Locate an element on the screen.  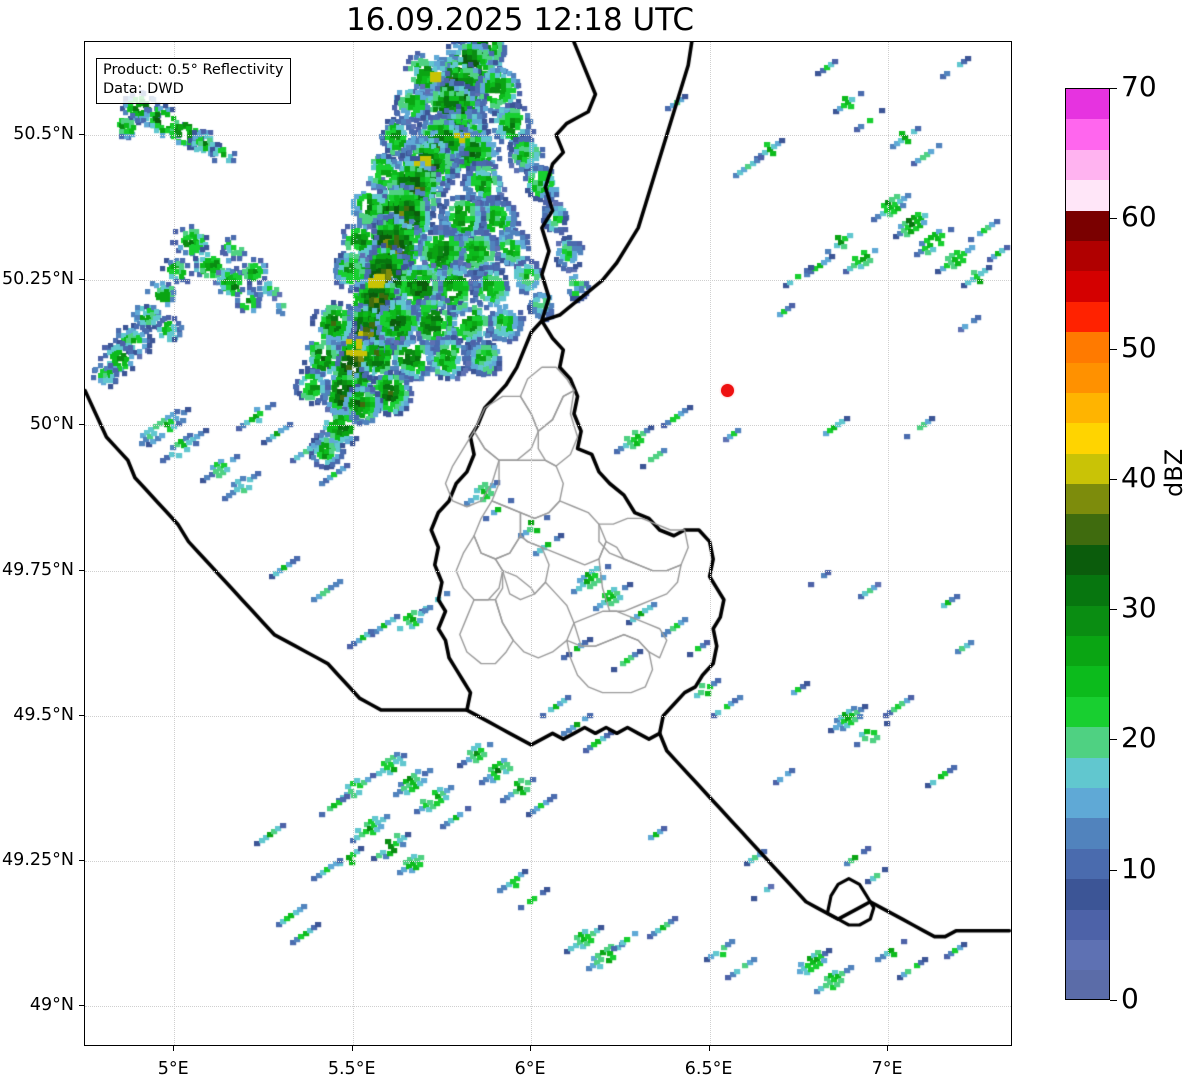
radar-site-marker is located at coordinates (727, 391).